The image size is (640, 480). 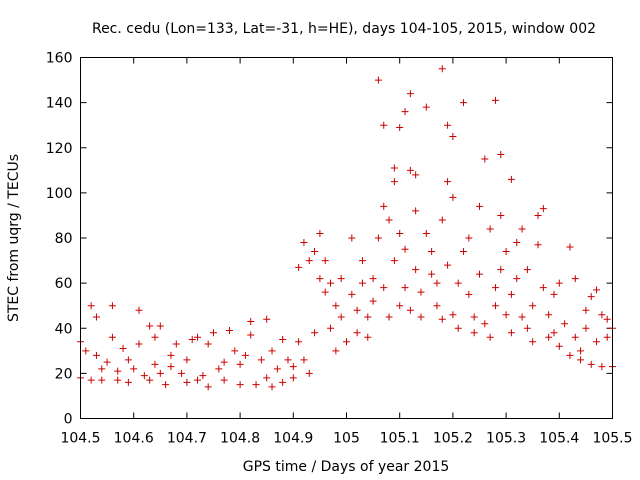 I want to click on x-tick-label: 105.4, so click(x=559, y=439).